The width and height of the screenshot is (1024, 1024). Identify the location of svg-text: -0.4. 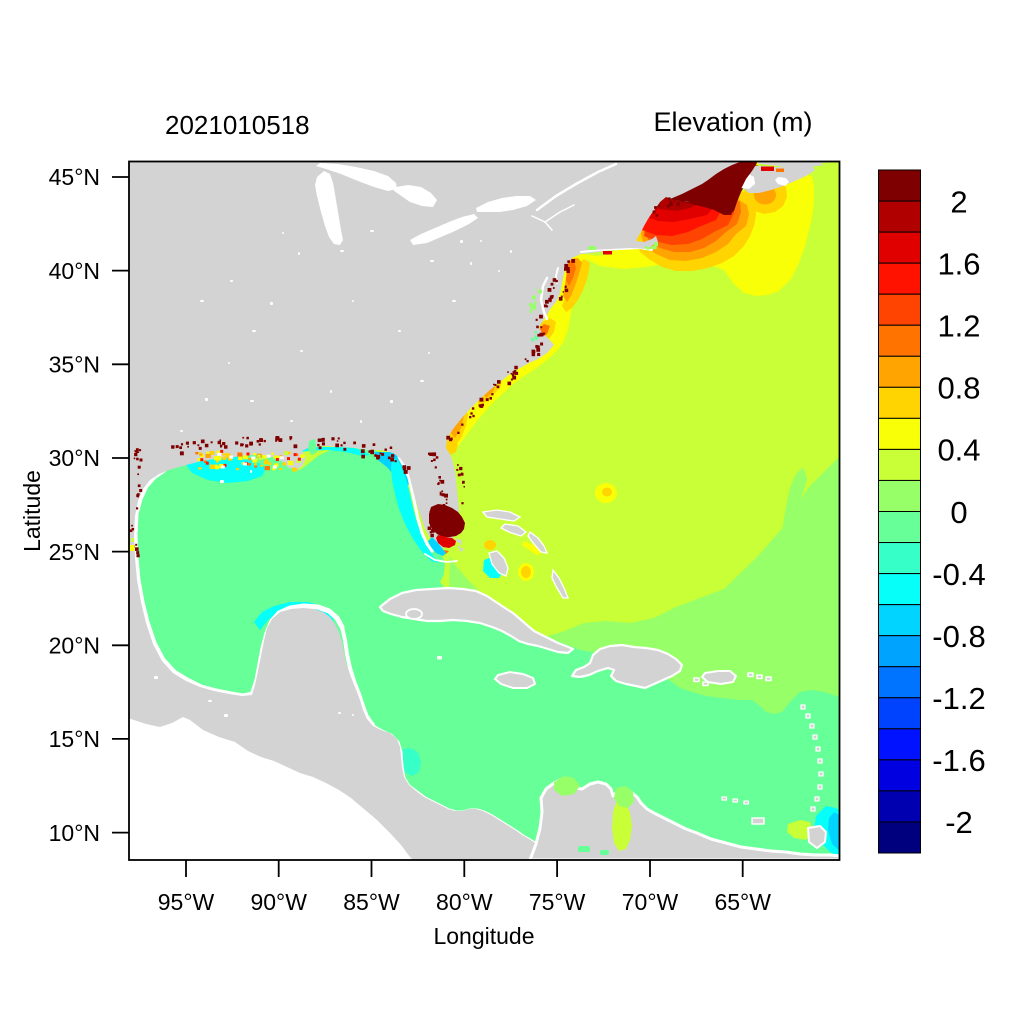
(958, 574).